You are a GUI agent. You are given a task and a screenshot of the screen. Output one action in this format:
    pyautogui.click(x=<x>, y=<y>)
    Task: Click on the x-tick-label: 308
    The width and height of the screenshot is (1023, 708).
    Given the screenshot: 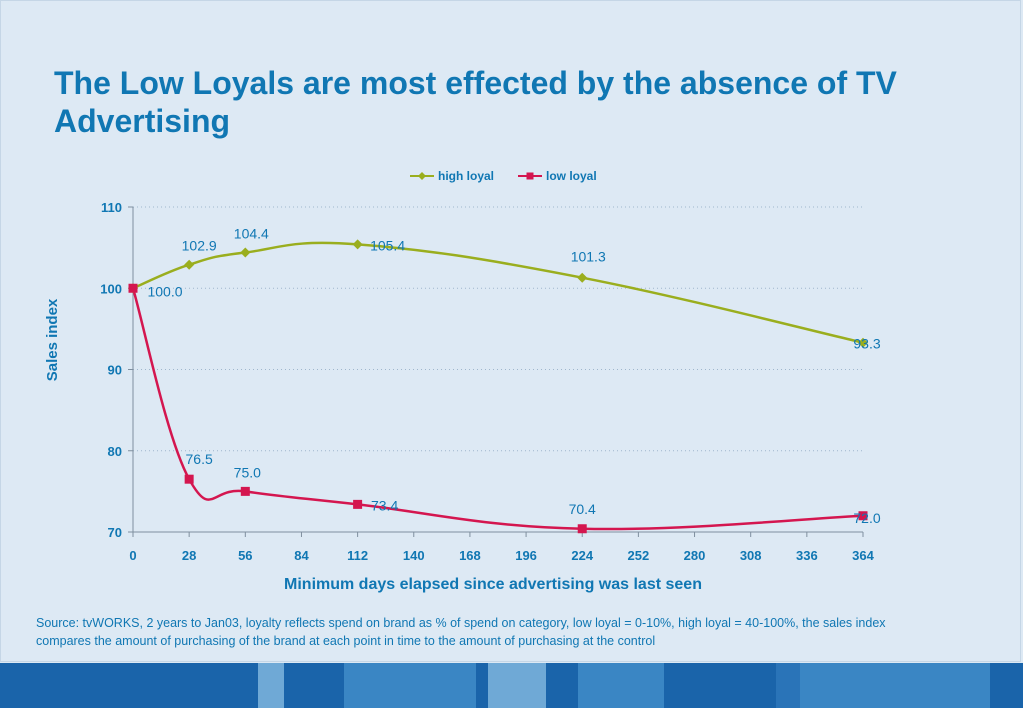 What is the action you would take?
    pyautogui.click(x=751, y=555)
    